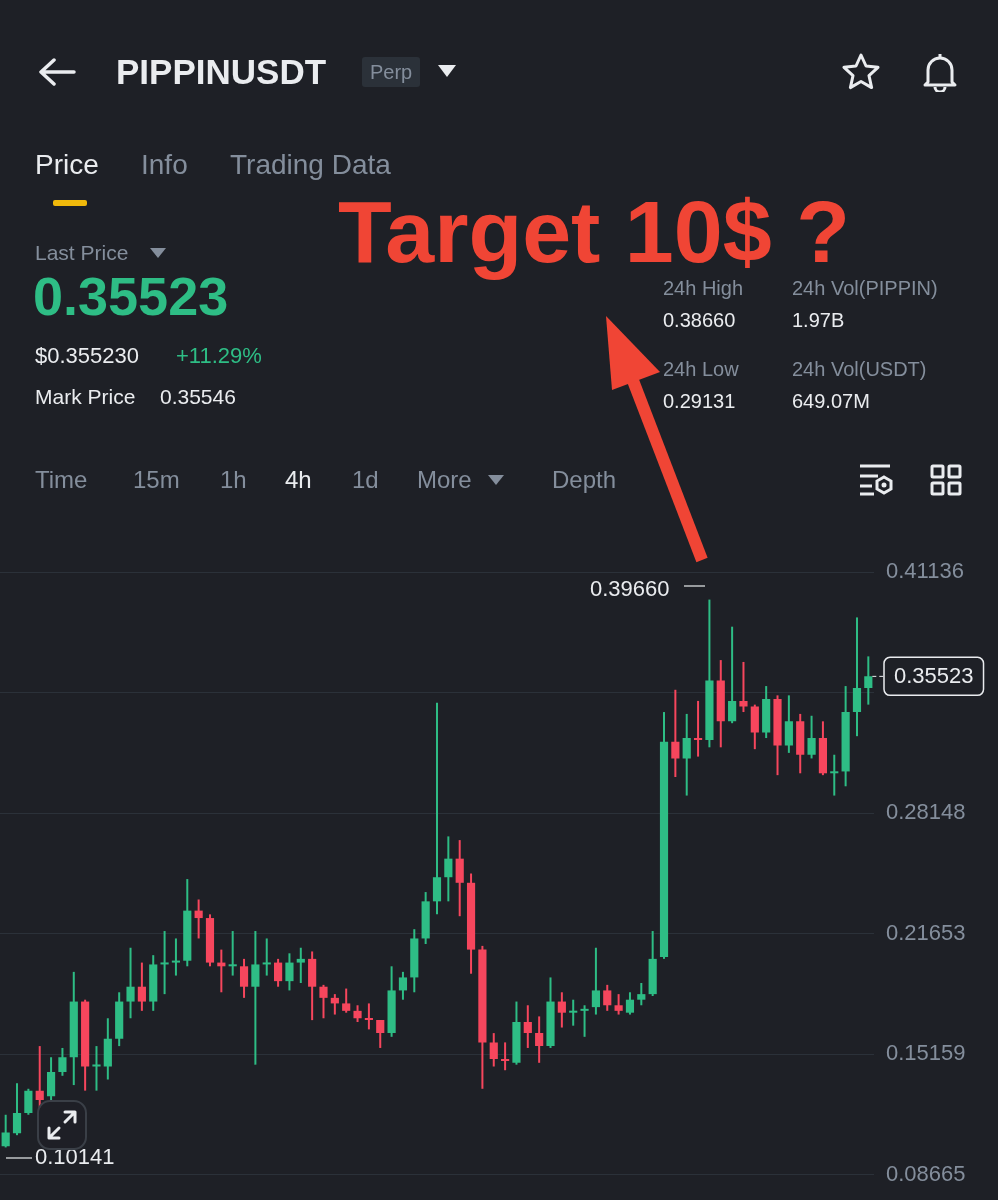  Describe the element at coordinates (831, 401) in the screenshot. I see `text: 649.07M` at that location.